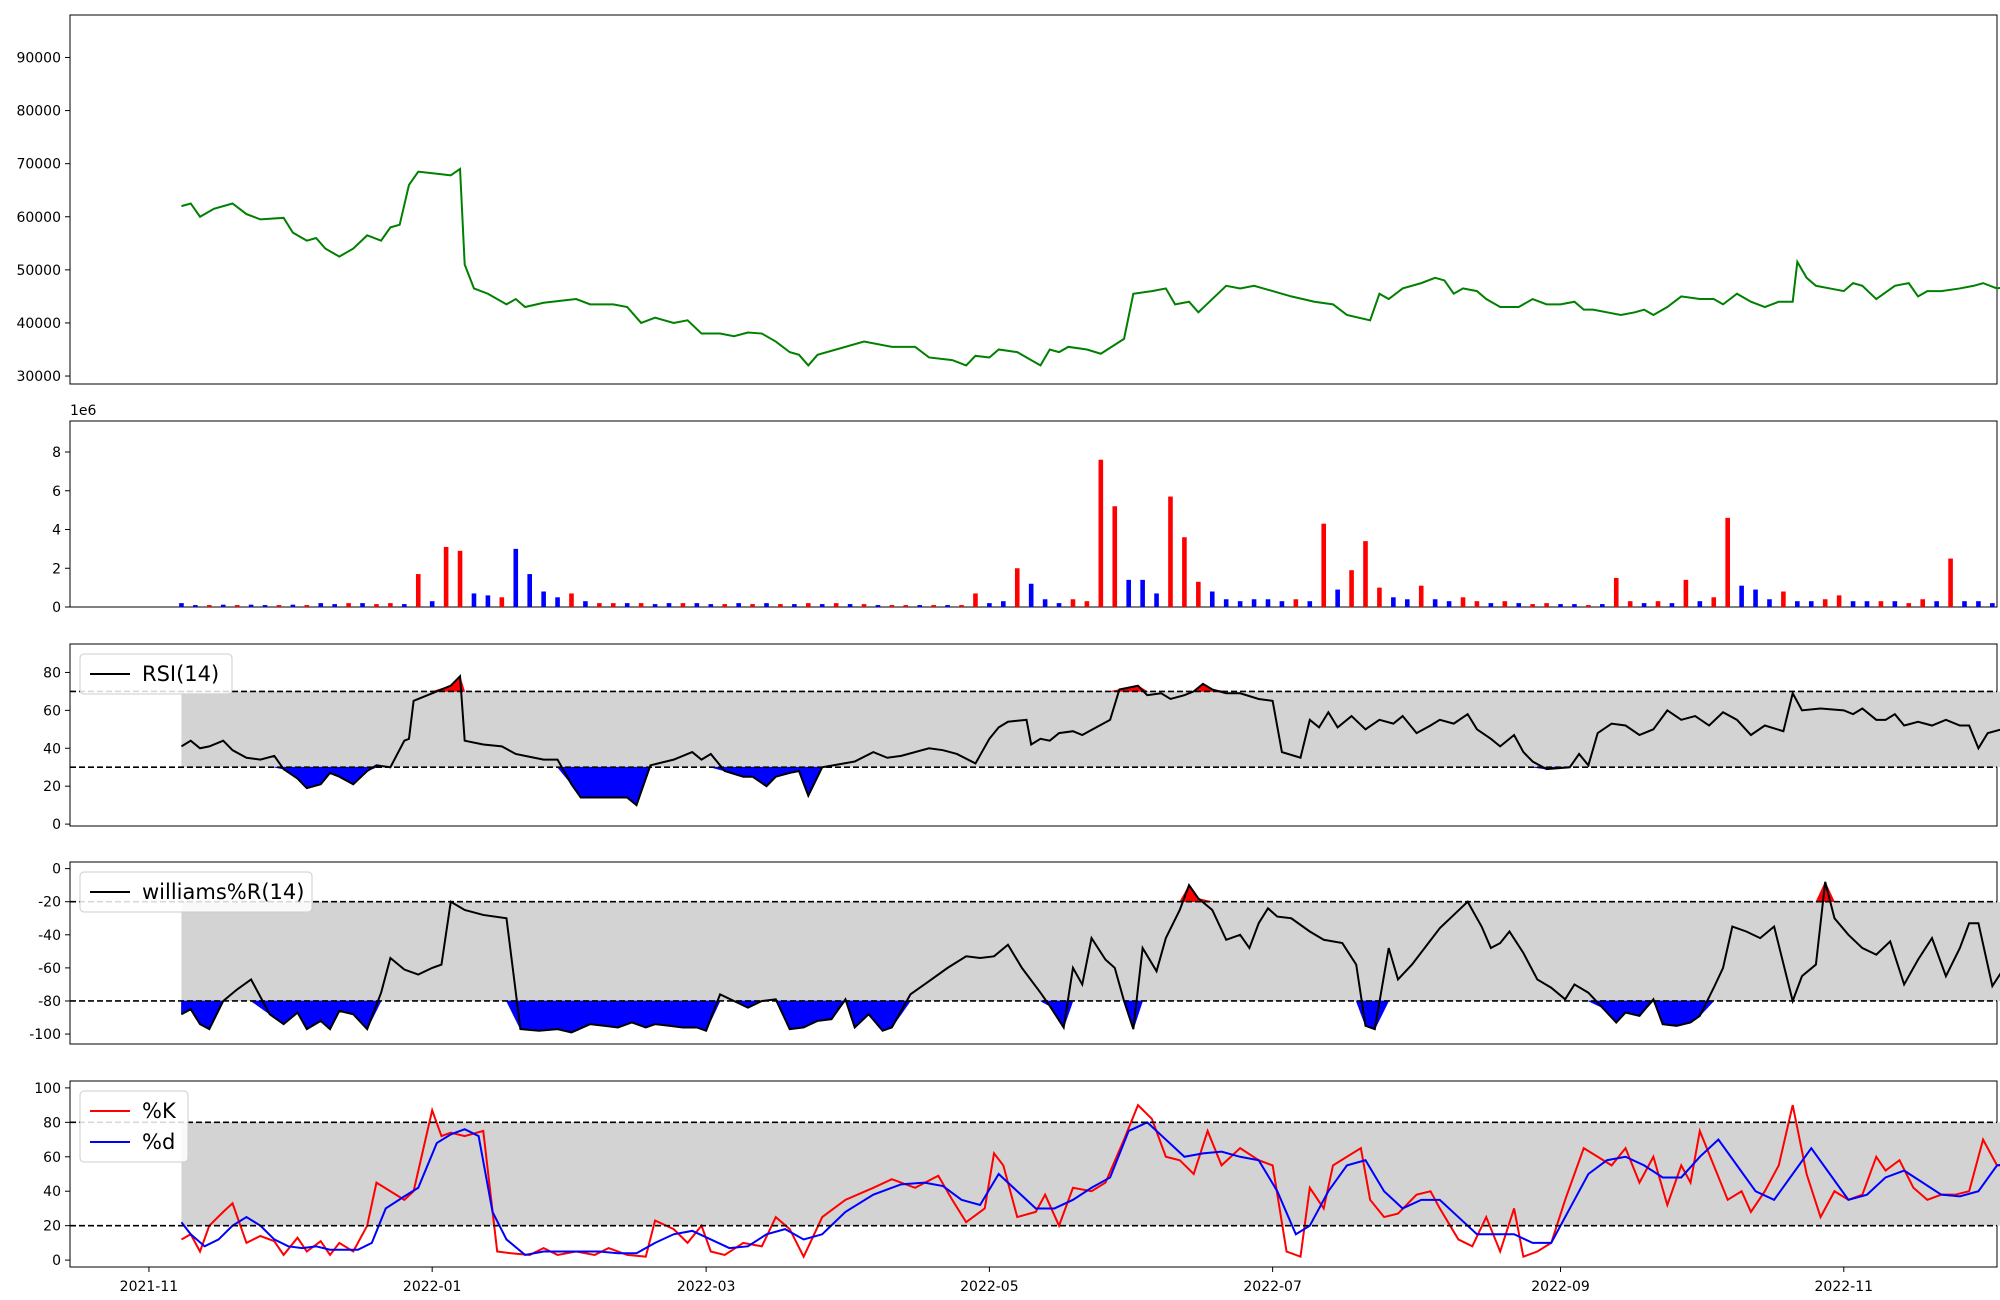  I want to click on rsi-legend-label: RSI(14), so click(180, 674).